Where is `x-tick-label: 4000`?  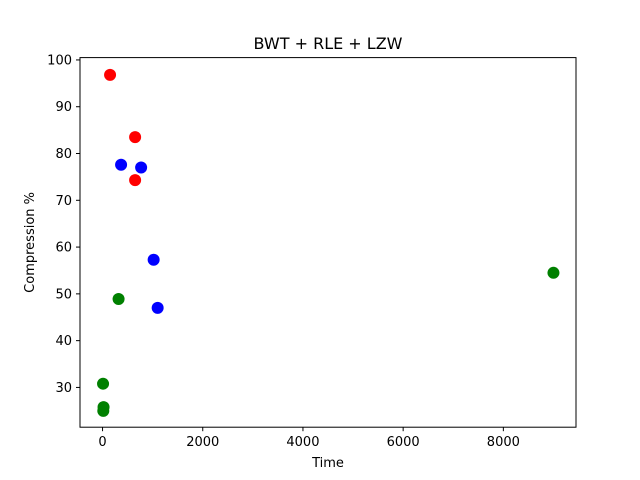 x-tick-label: 4000 is located at coordinates (302, 442).